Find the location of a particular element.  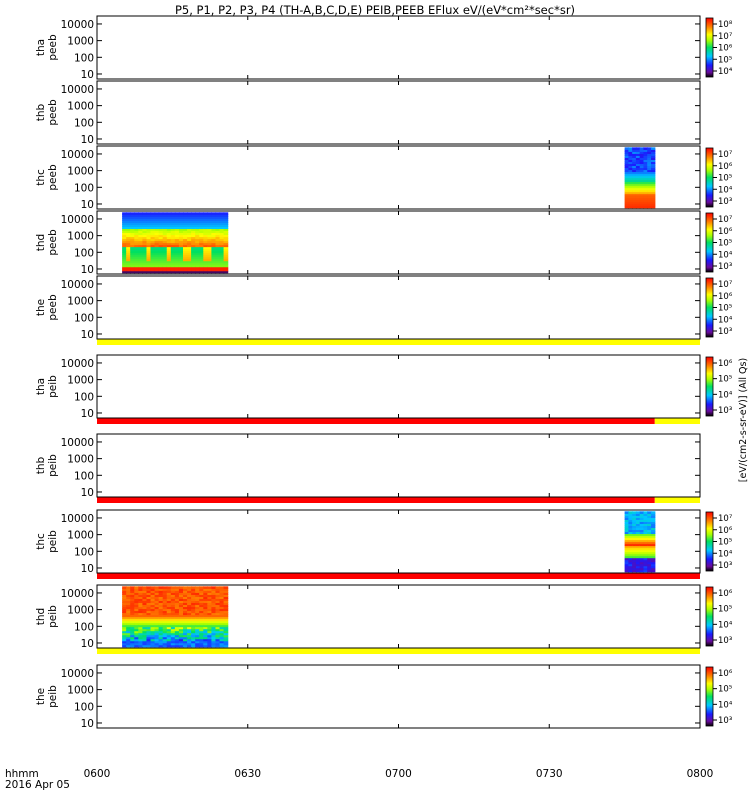

colorbar-tick-label: 10⁷ is located at coordinates (725, 155).